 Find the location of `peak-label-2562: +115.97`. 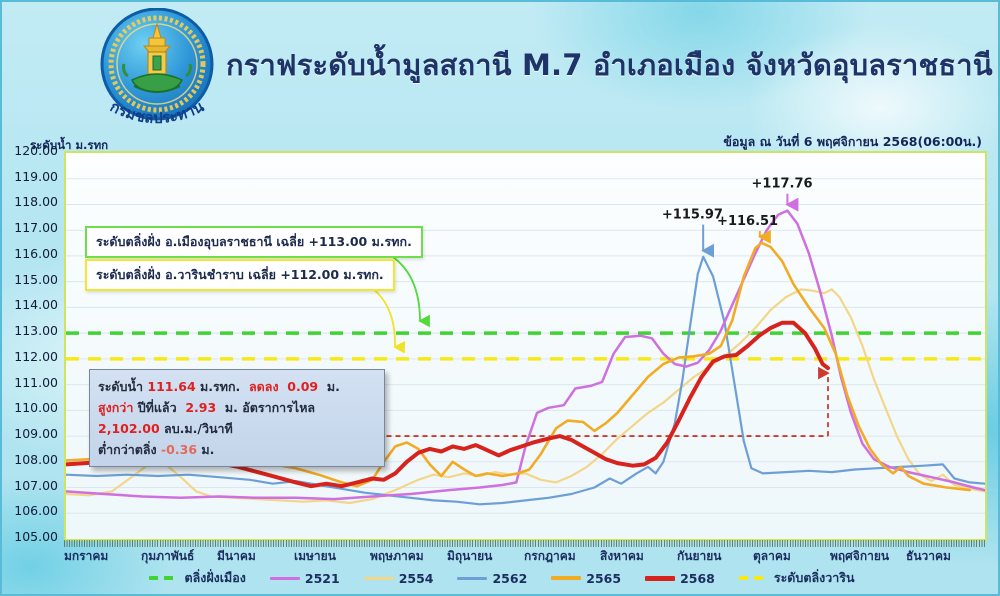

peak-label-2562: +115.97 is located at coordinates (692, 215).